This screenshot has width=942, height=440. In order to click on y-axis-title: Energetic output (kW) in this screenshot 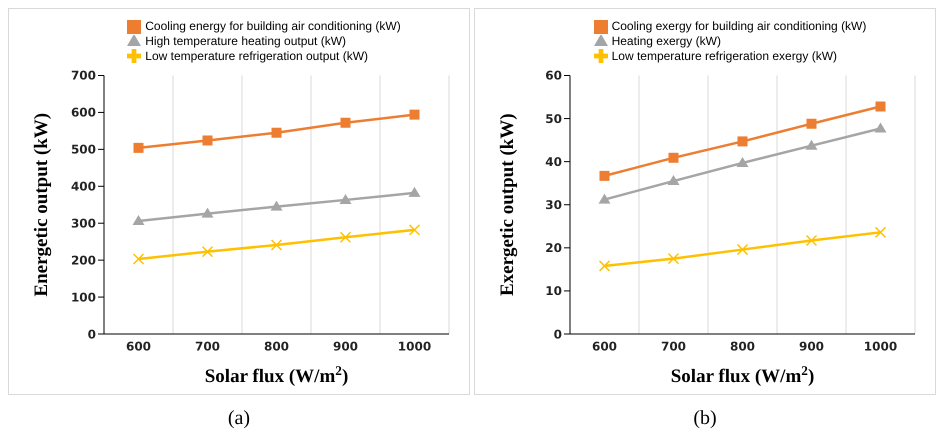, I will do `click(41, 204)`.